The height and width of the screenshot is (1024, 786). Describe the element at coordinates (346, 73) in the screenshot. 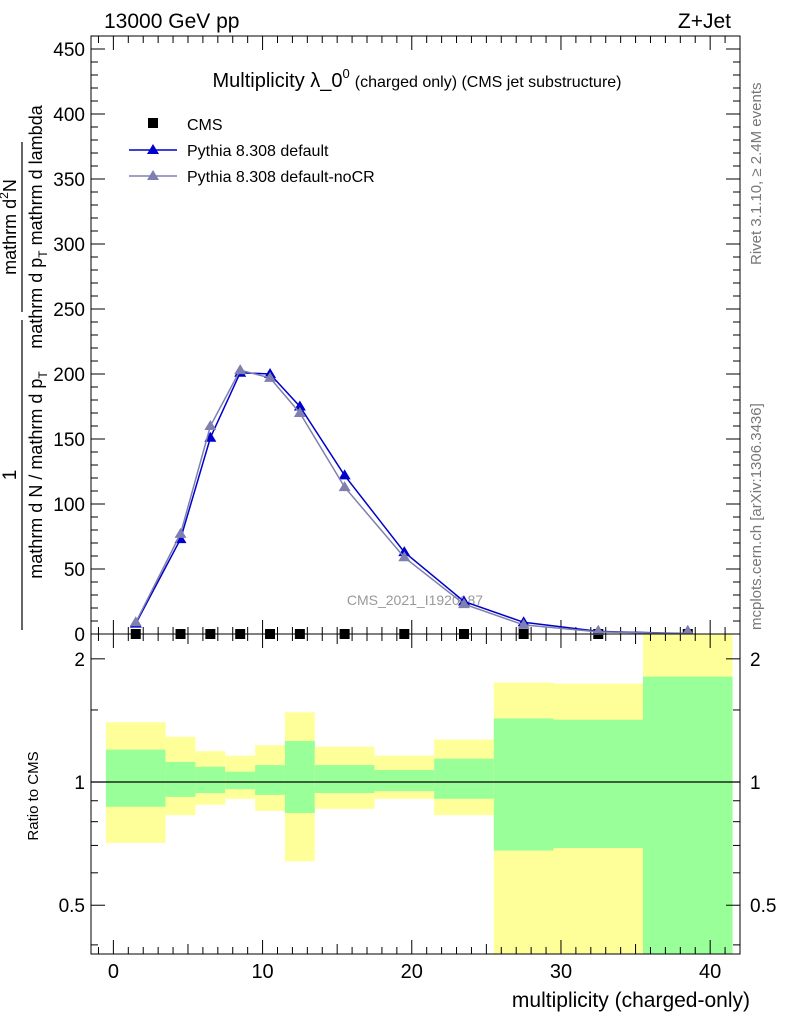

I see `title-sup: 0` at that location.